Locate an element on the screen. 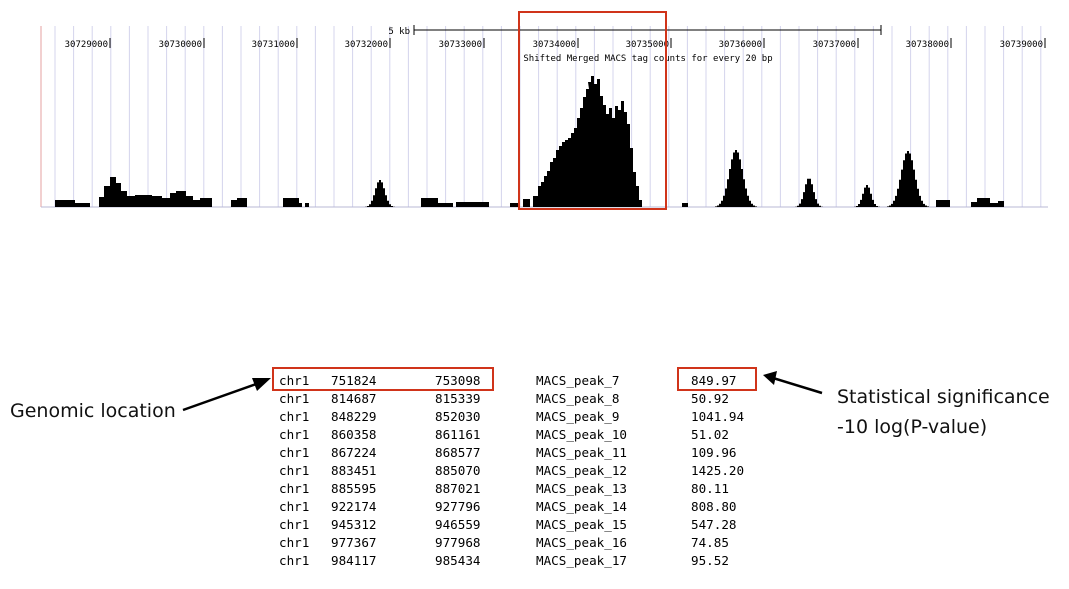 This screenshot has width=1069, height=589. start-cell: 814687 is located at coordinates (354, 398).